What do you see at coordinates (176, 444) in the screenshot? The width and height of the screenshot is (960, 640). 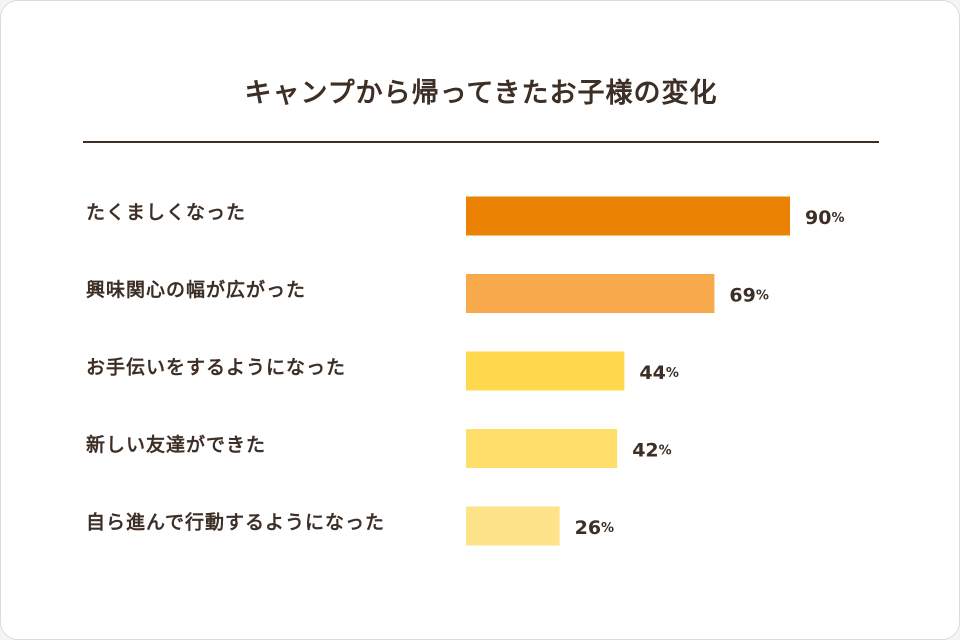 I see `category-label: 新しい友達ができた` at bounding box center [176, 444].